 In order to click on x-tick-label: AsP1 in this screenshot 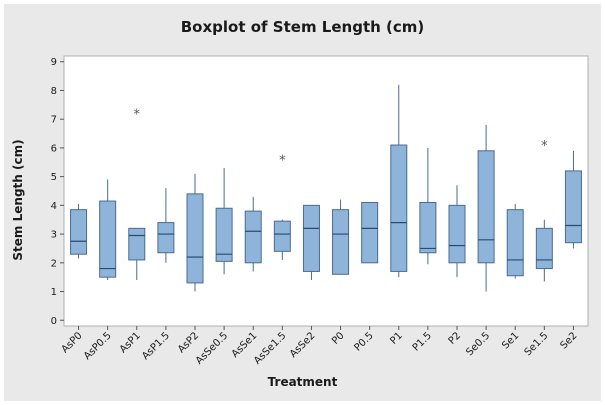, I will do `click(130, 342)`.